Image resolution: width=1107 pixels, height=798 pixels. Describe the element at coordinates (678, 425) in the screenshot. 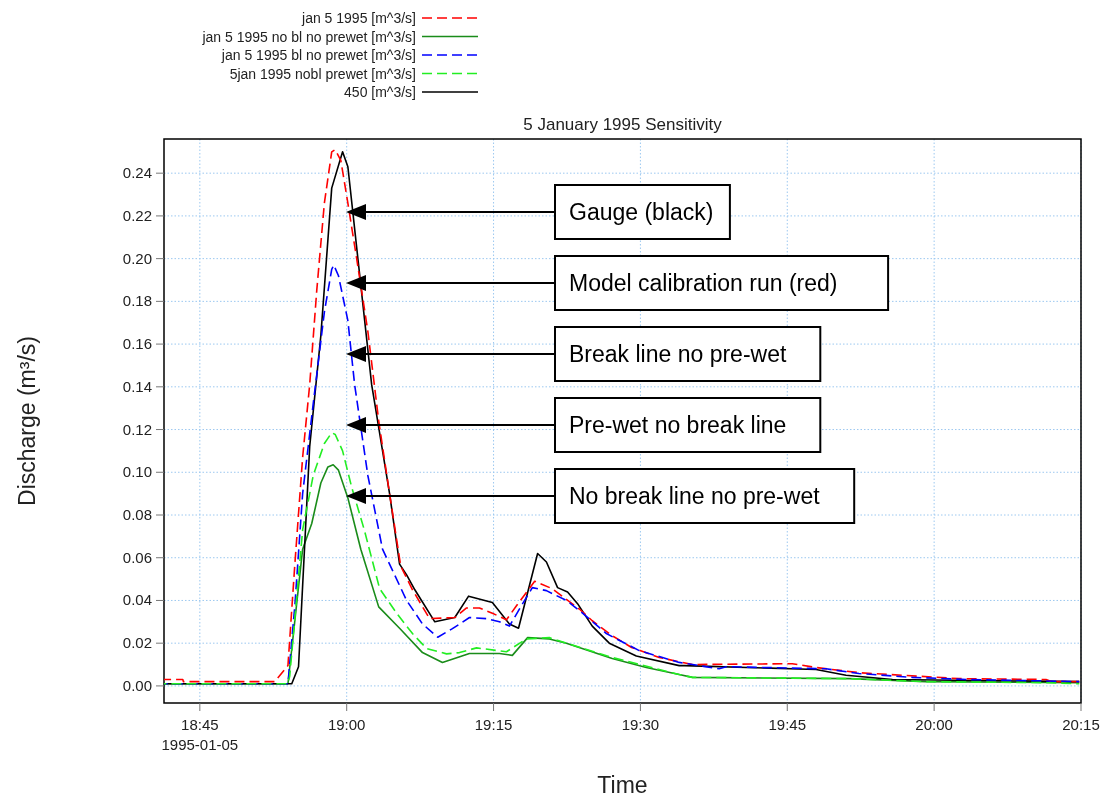

I see `annotation: Pre-wet no break line` at that location.